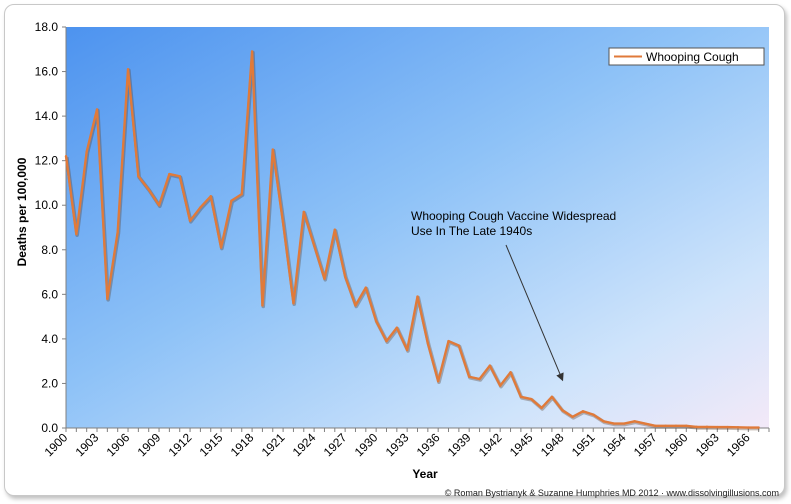 Image resolution: width=791 pixels, height=504 pixels. What do you see at coordinates (242, 444) in the screenshot?
I see `x-tick-label: 1918` at bounding box center [242, 444].